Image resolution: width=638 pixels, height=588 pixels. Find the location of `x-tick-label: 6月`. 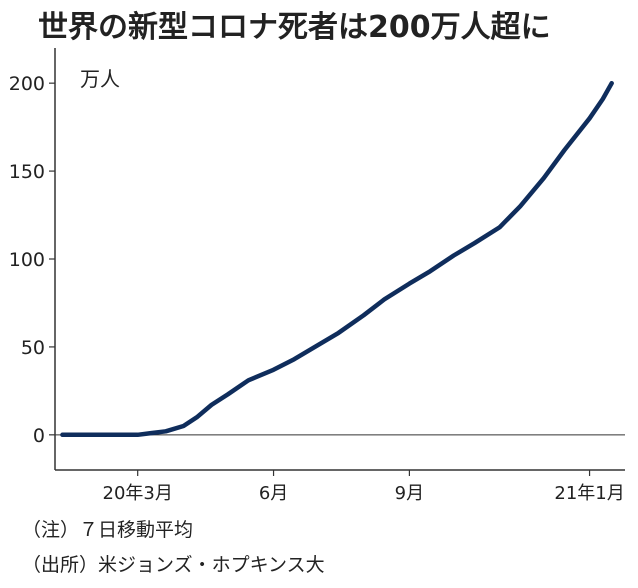

x-tick-label: 6月 is located at coordinates (273, 493).